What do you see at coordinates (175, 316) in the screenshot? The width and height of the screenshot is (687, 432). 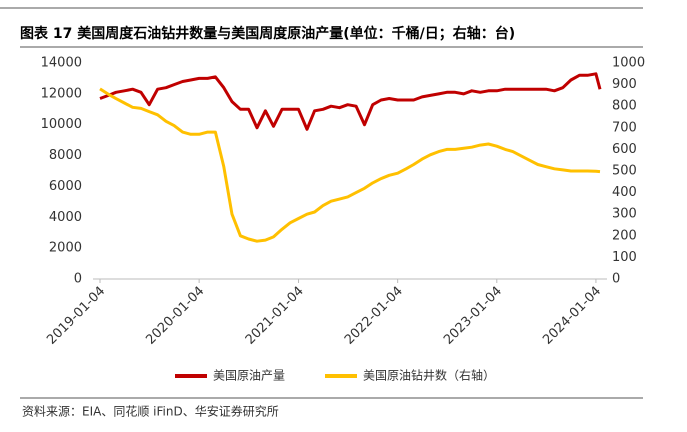 I see `x-tick-label: 2020-01-04` at bounding box center [175, 316].